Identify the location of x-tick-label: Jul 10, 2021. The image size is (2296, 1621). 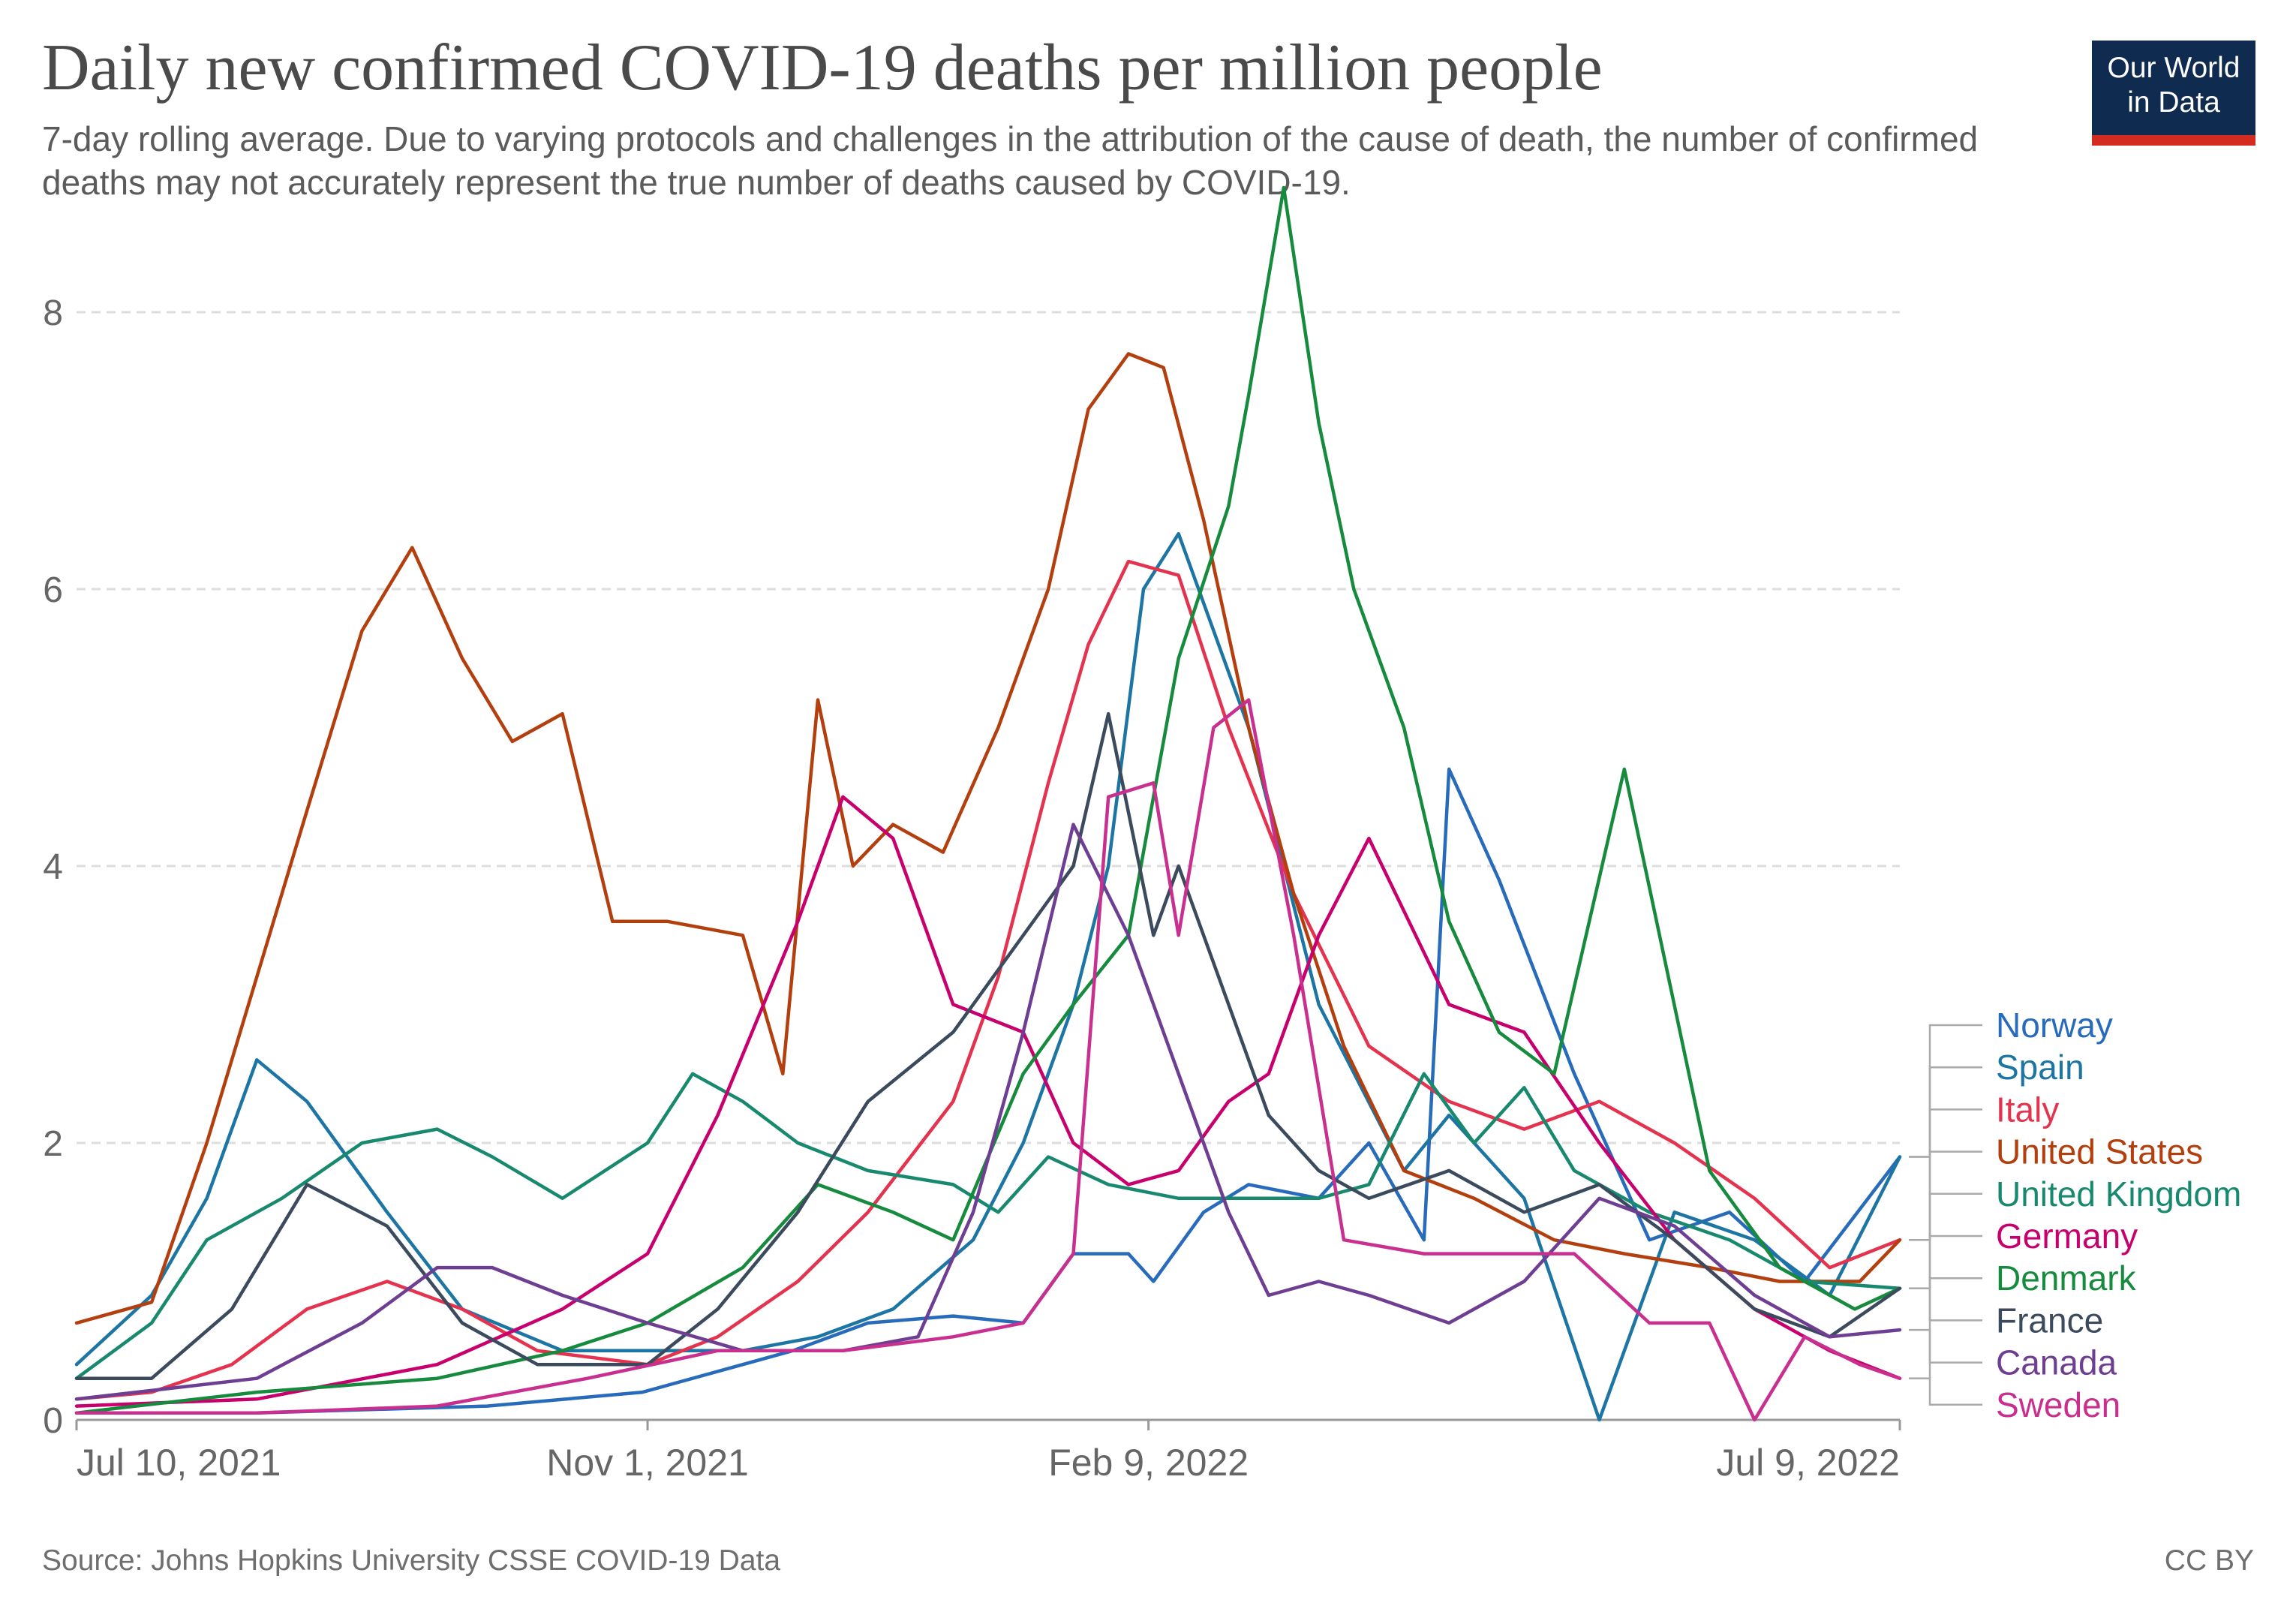
(179, 1463).